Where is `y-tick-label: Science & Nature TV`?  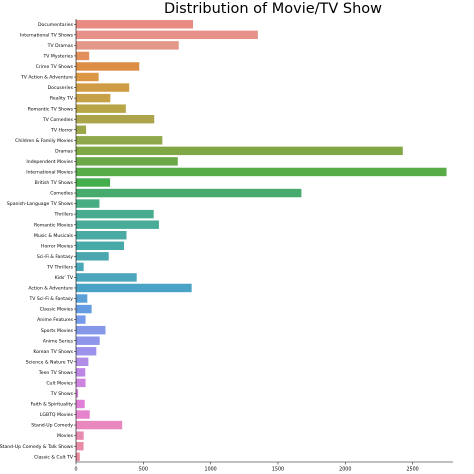
y-tick-label: Science & Nature TV is located at coordinates (50, 362).